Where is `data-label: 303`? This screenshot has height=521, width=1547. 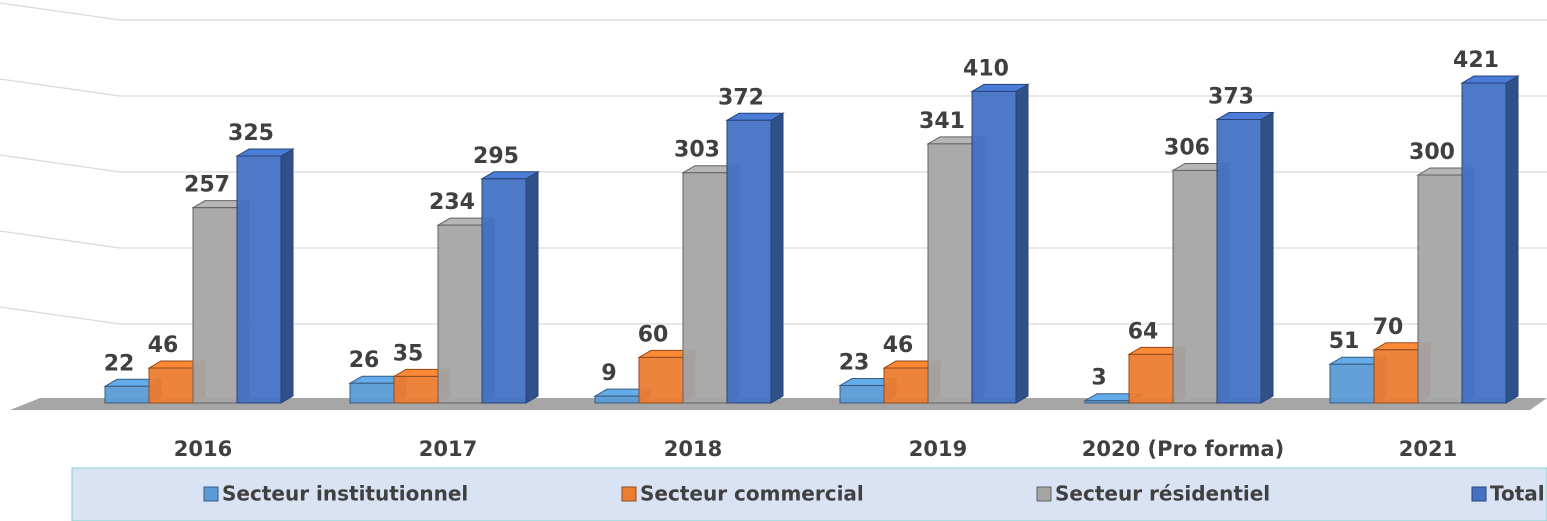 data-label: 303 is located at coordinates (697, 150).